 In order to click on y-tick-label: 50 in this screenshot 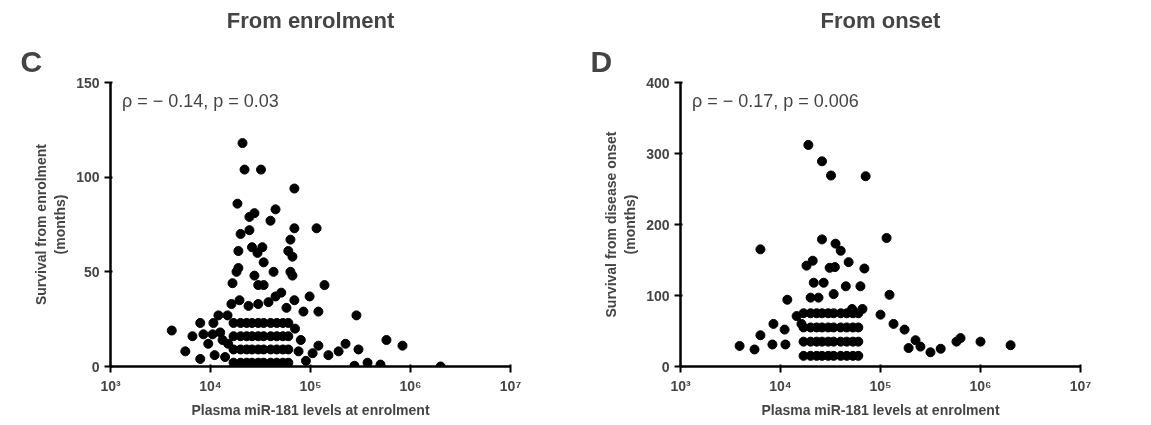, I will do `click(91, 271)`.